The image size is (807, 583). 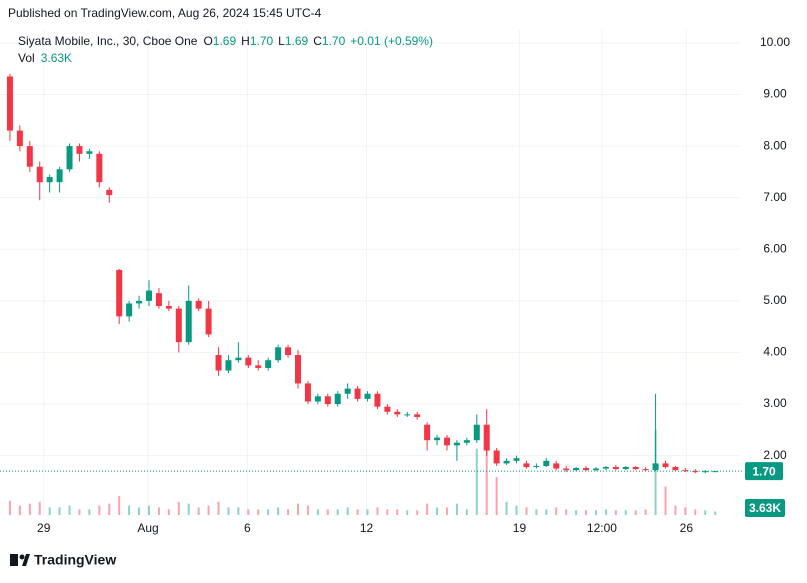 I want to click on x-tick-label: 12:00, so click(x=602, y=528).